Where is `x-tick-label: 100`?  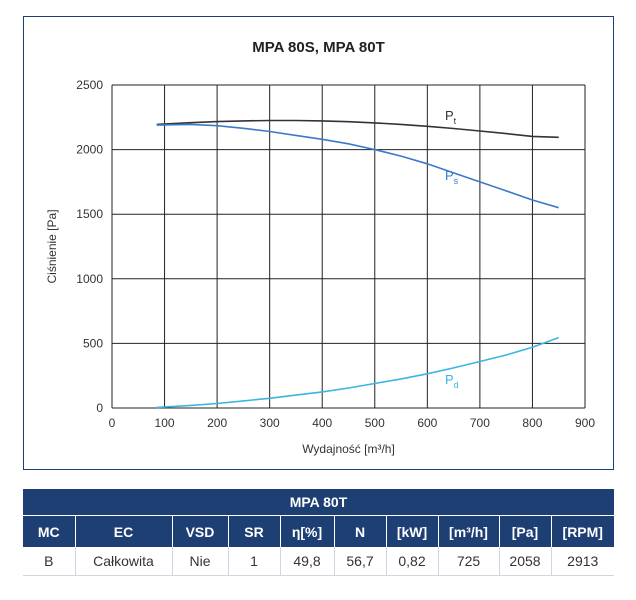
x-tick-label: 100 is located at coordinates (165, 423).